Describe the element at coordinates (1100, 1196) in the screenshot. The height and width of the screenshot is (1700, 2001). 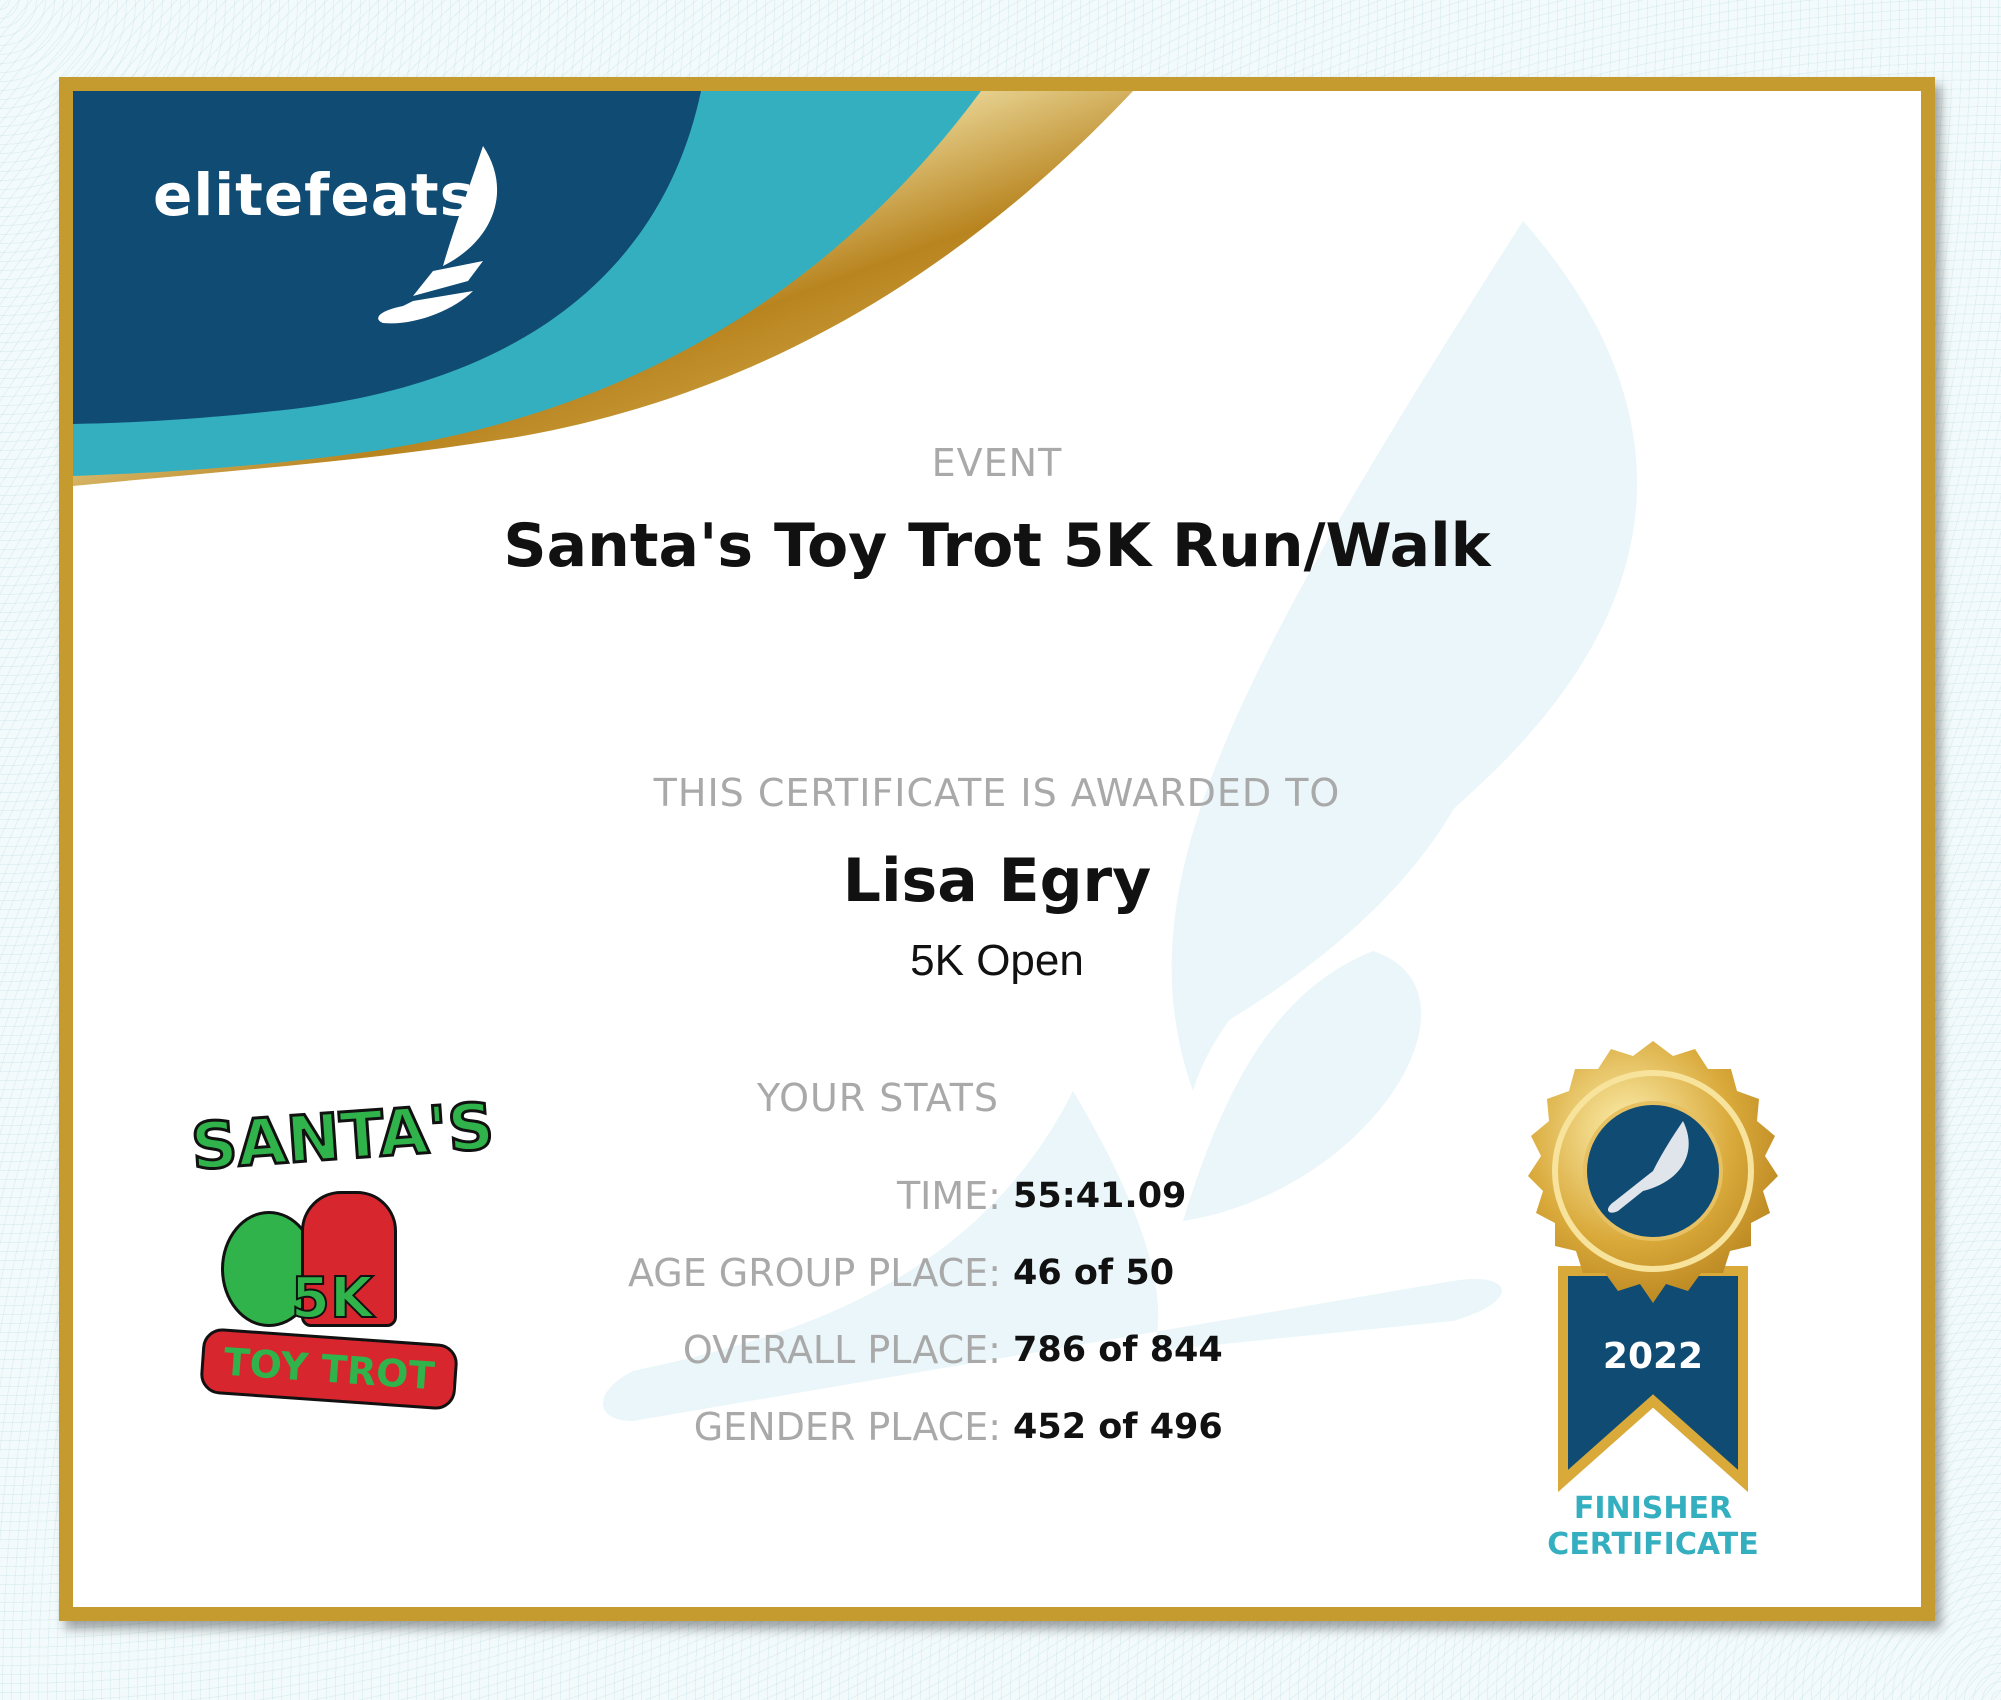
I see `stat-value-time: 55:41.09` at that location.